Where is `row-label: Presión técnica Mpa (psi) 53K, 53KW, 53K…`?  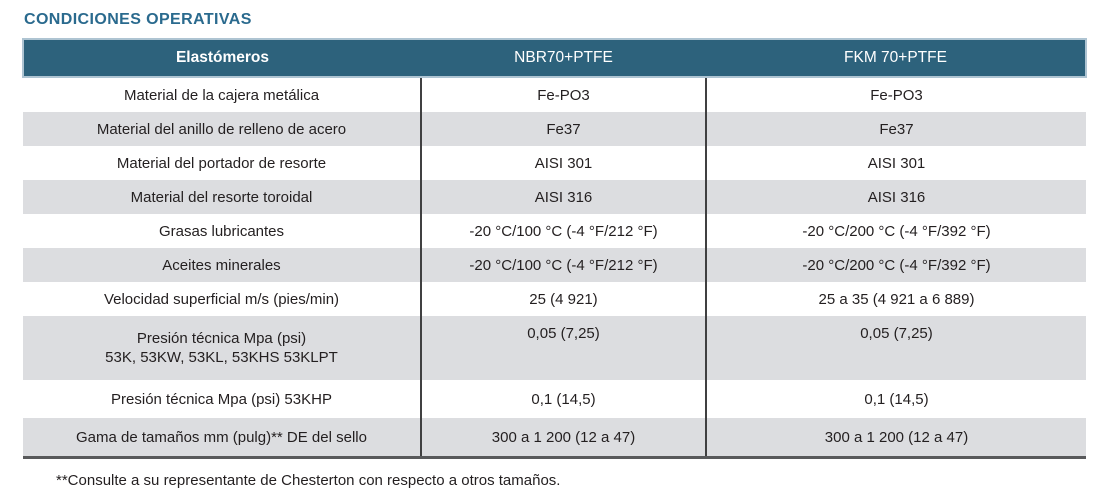 row-label: Presión técnica Mpa (psi) 53K, 53KW, 53K… is located at coordinates (221, 348).